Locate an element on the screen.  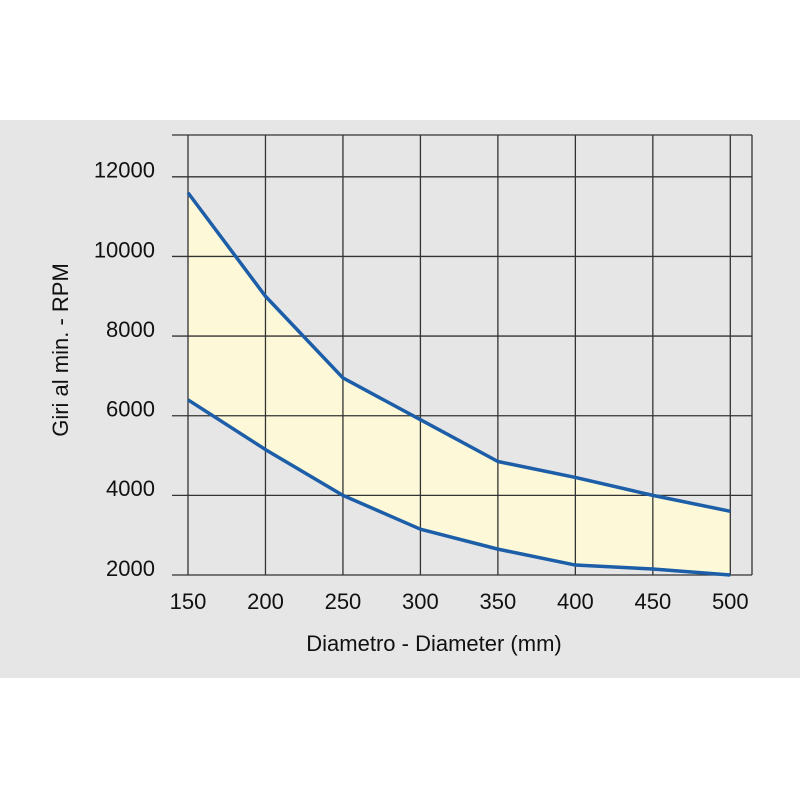
x-tick-label: 150 is located at coordinates (188, 601).